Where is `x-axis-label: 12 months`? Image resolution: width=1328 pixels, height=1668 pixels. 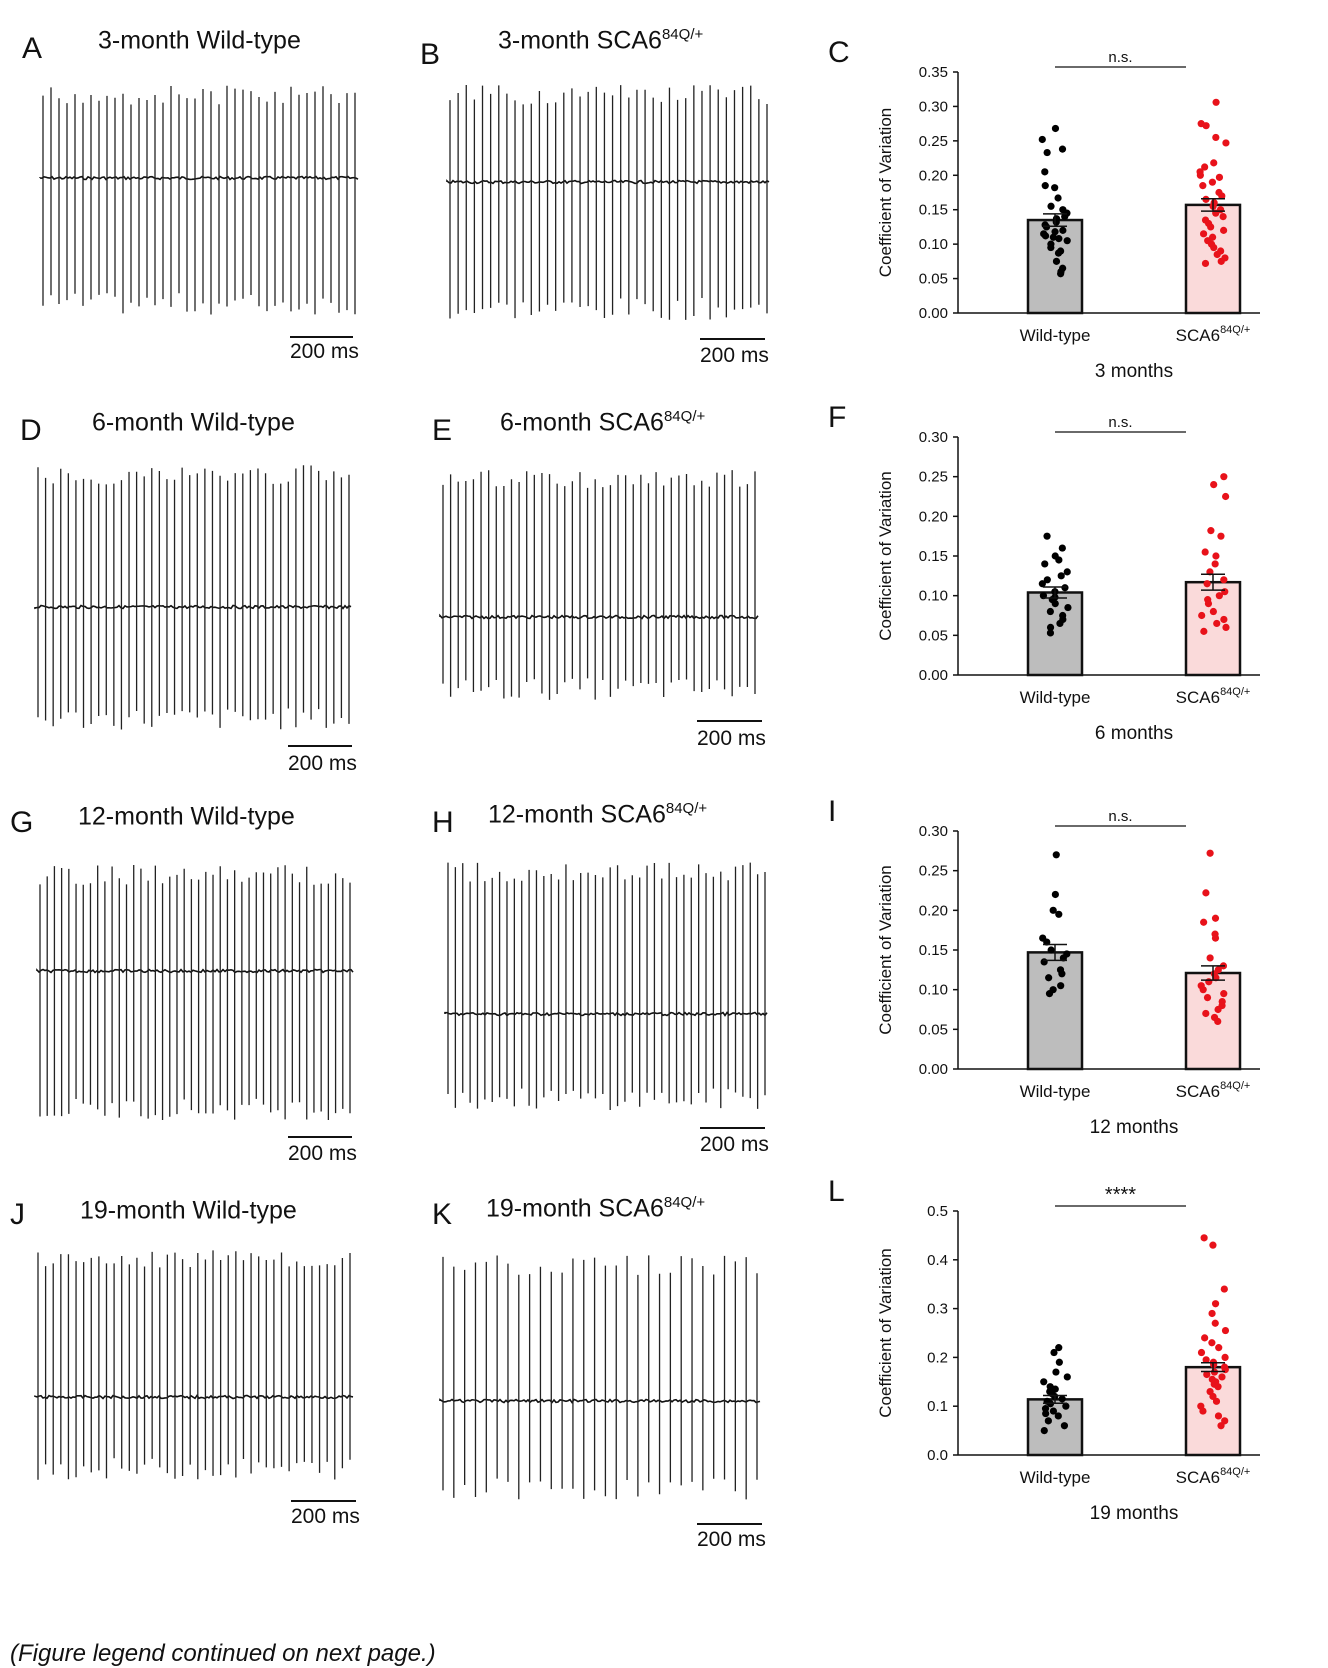
x-axis-label: 12 months is located at coordinates (1134, 1127).